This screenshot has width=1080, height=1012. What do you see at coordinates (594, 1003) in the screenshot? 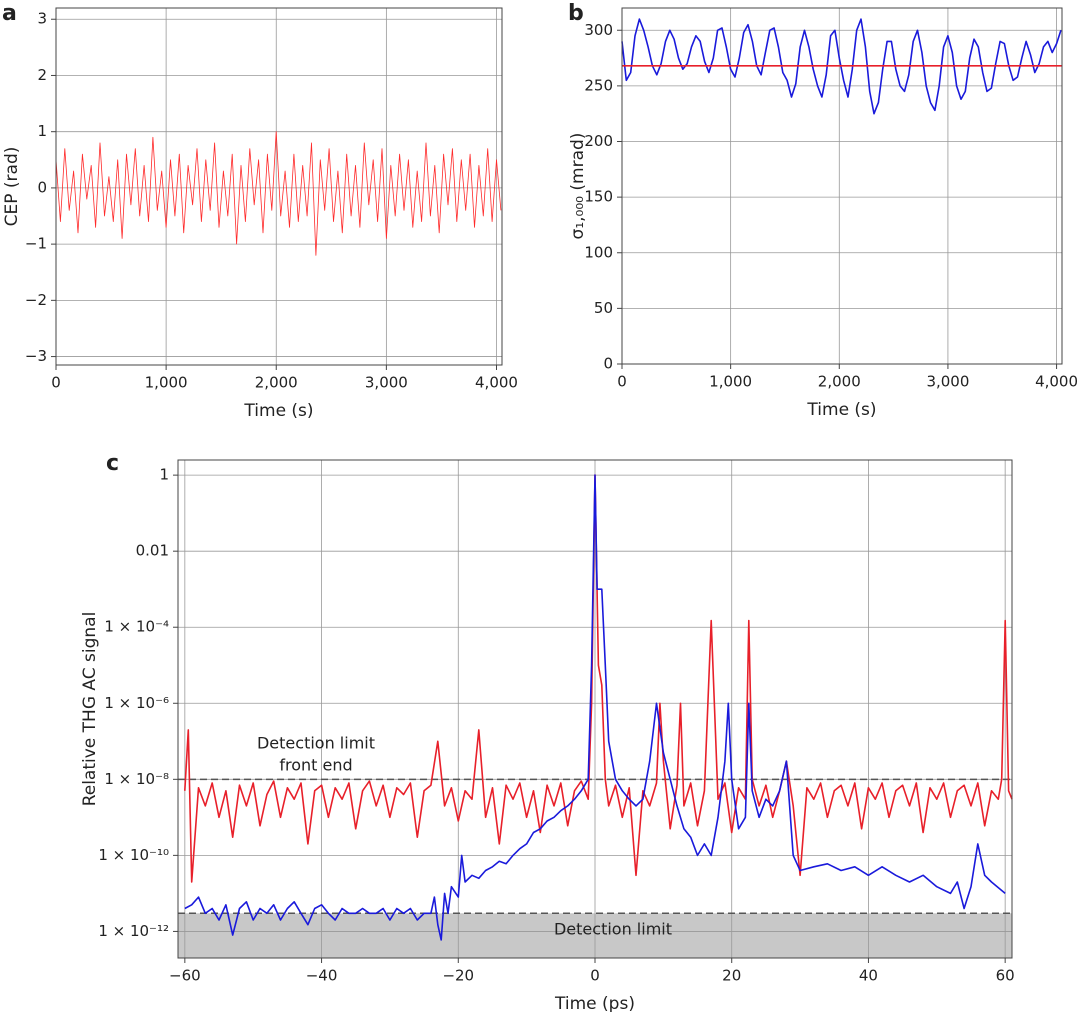
I see `x-axis-label: Time (ps)` at bounding box center [594, 1003].